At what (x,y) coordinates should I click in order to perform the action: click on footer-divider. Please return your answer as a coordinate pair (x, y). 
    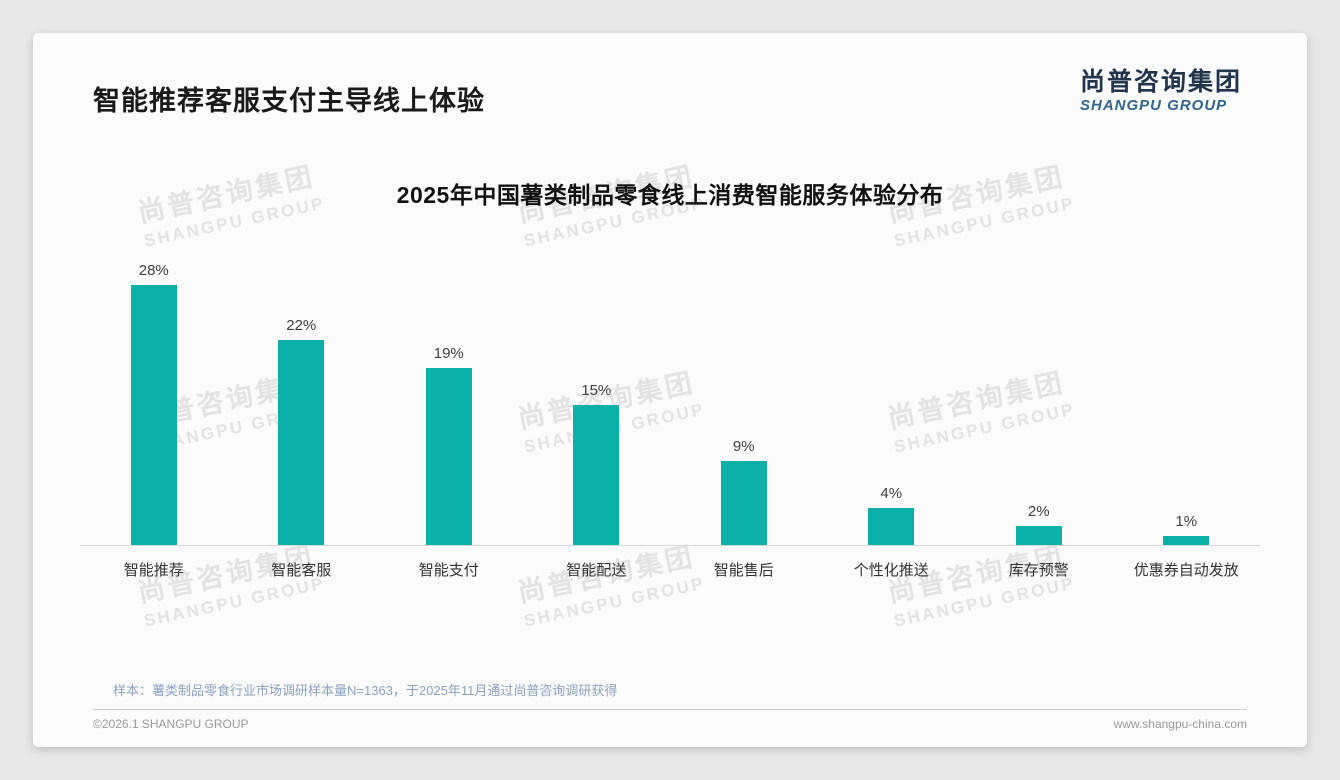
    Looking at the image, I should click on (670, 709).